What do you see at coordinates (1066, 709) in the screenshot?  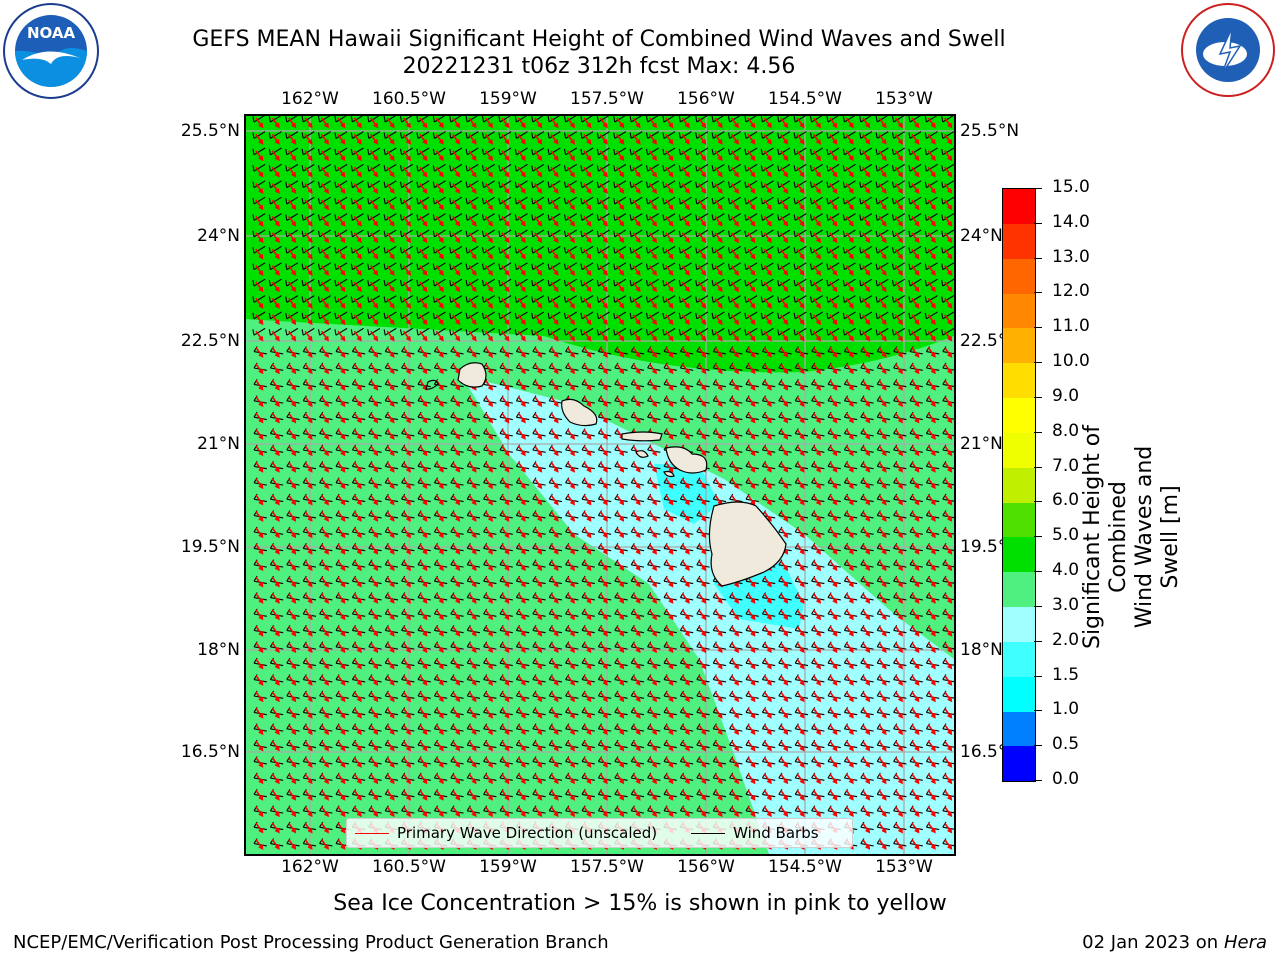 I see `colorbar-tick-label: 1.0` at bounding box center [1066, 709].